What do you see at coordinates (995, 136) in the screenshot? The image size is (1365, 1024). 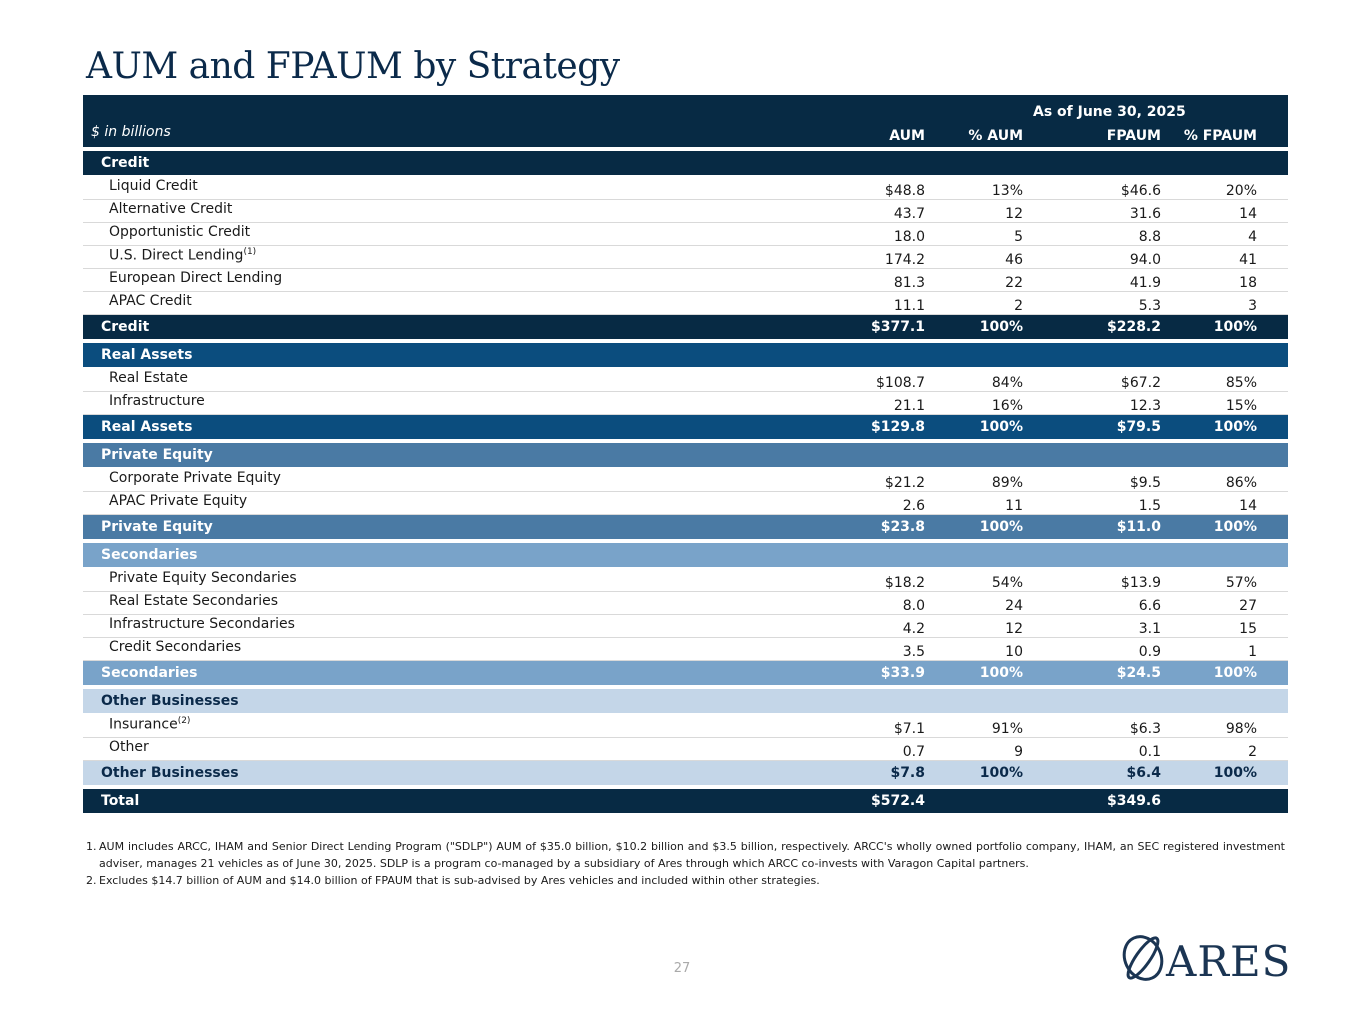 I see `col-aum-pct: % AUM` at bounding box center [995, 136].